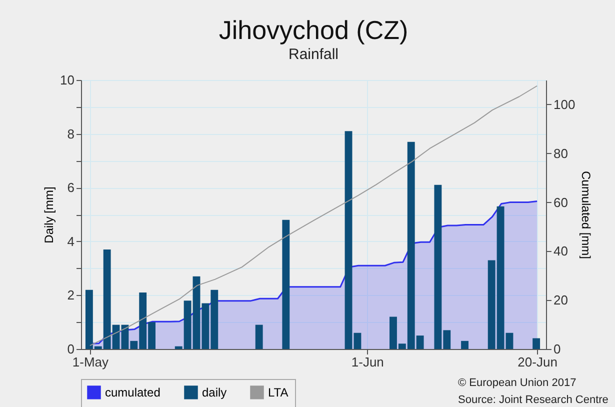 The image size is (615, 407). I want to click on legend-label: daily, so click(214, 392).